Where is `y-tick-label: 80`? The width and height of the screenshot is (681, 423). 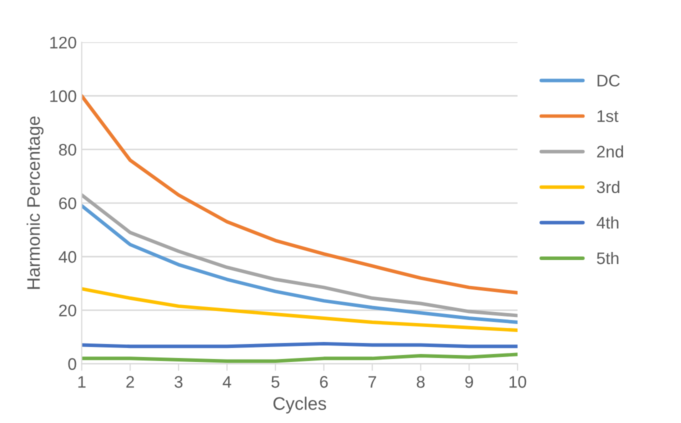
y-tick-label: 80 is located at coordinates (67, 150).